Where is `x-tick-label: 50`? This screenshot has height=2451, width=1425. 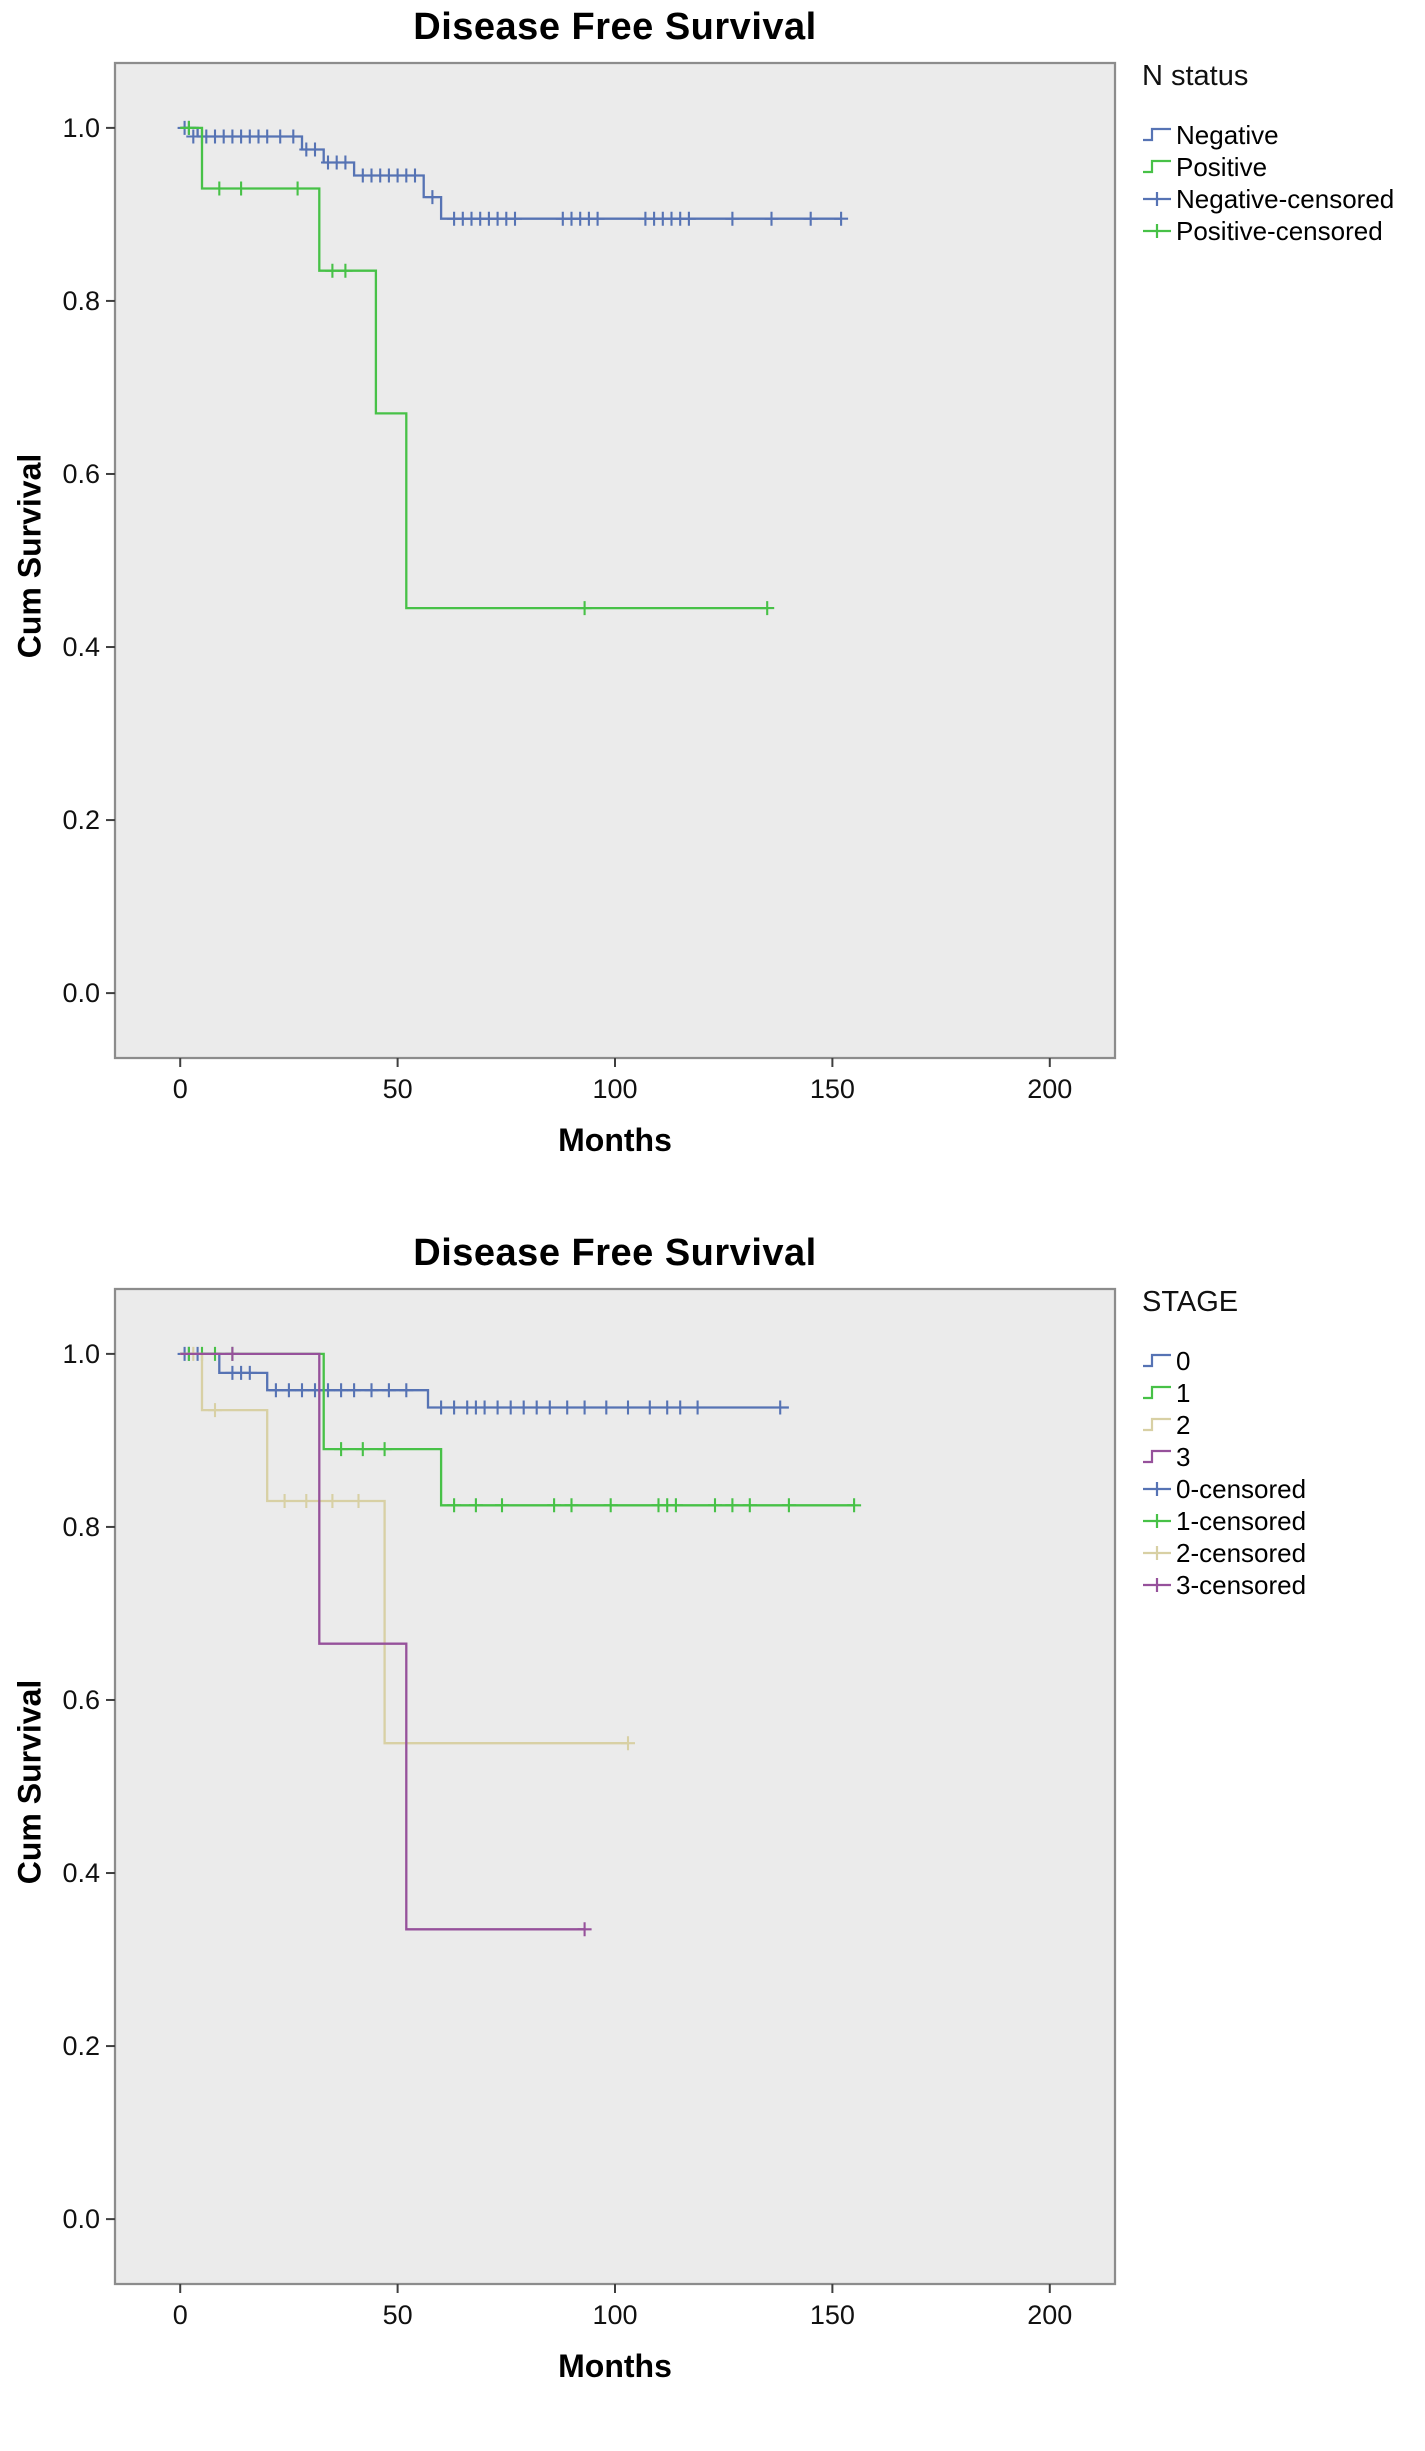
x-tick-label: 50 is located at coordinates (398, 1089).